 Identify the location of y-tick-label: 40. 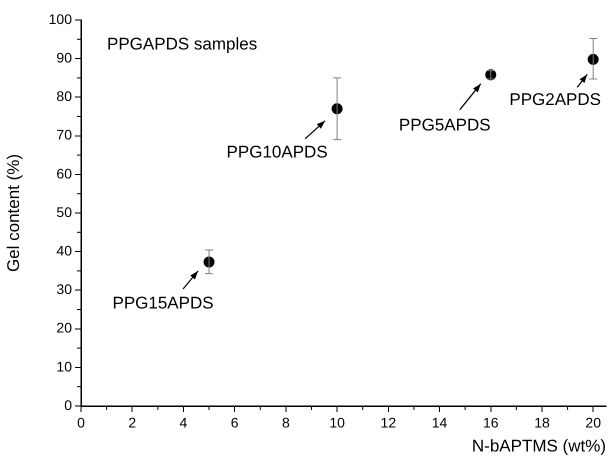
(64, 250).